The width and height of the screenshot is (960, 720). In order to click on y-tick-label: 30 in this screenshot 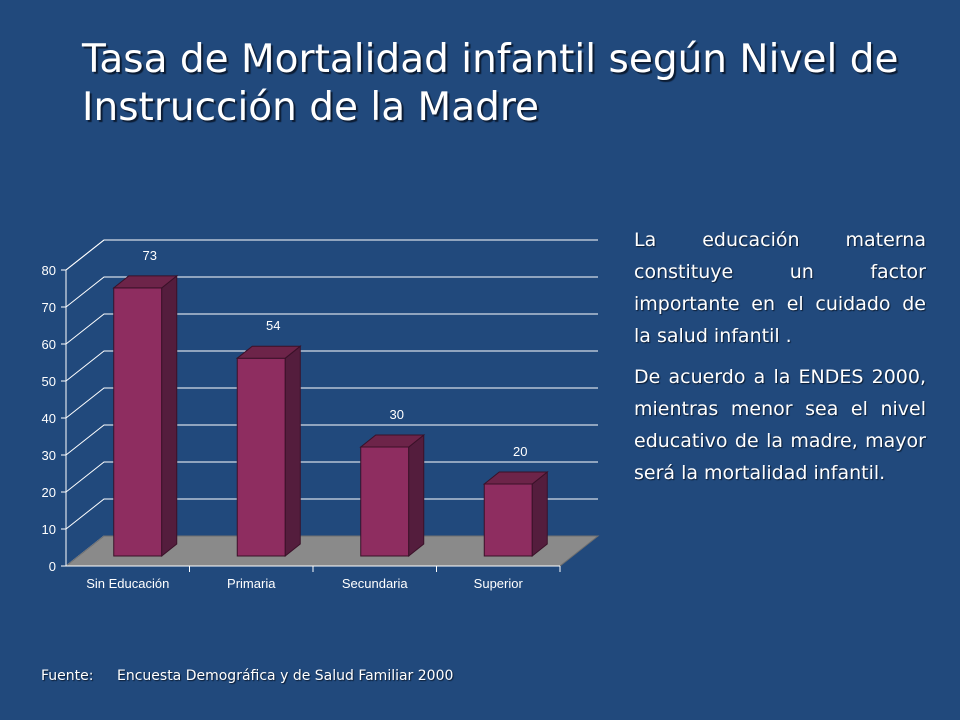, I will do `click(49, 455)`.